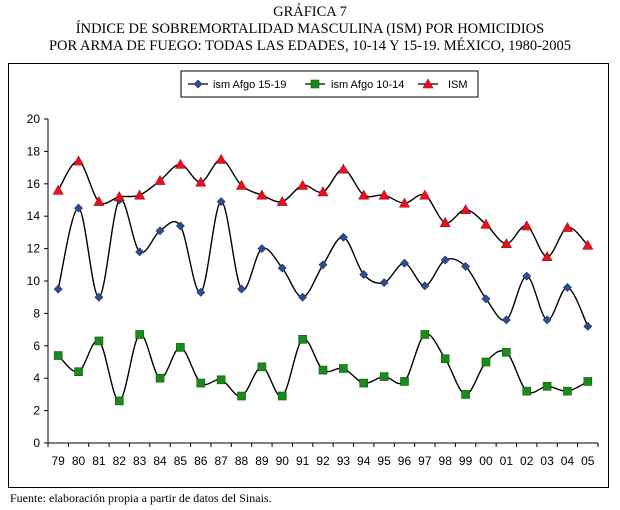  Describe the element at coordinates (79, 461) in the screenshot. I see `x-tick-label: 80` at that location.